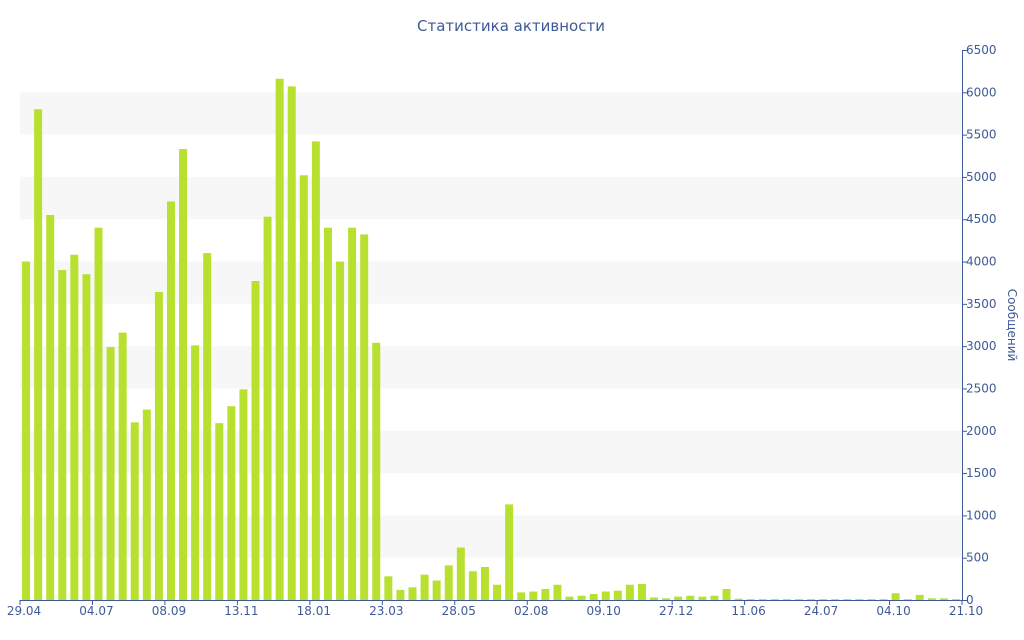 The image size is (1024, 640). Describe the element at coordinates (970, 600) in the screenshot. I see `y-tick-label: 0` at that location.